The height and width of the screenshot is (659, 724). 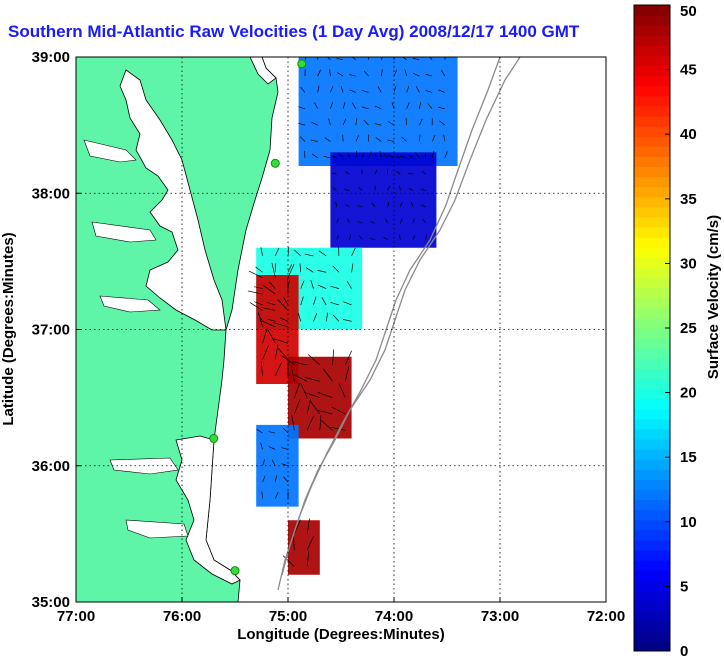 What do you see at coordinates (341, 634) in the screenshot?
I see `x-axis-label: Longitude (Degrees:Minutes)` at bounding box center [341, 634].